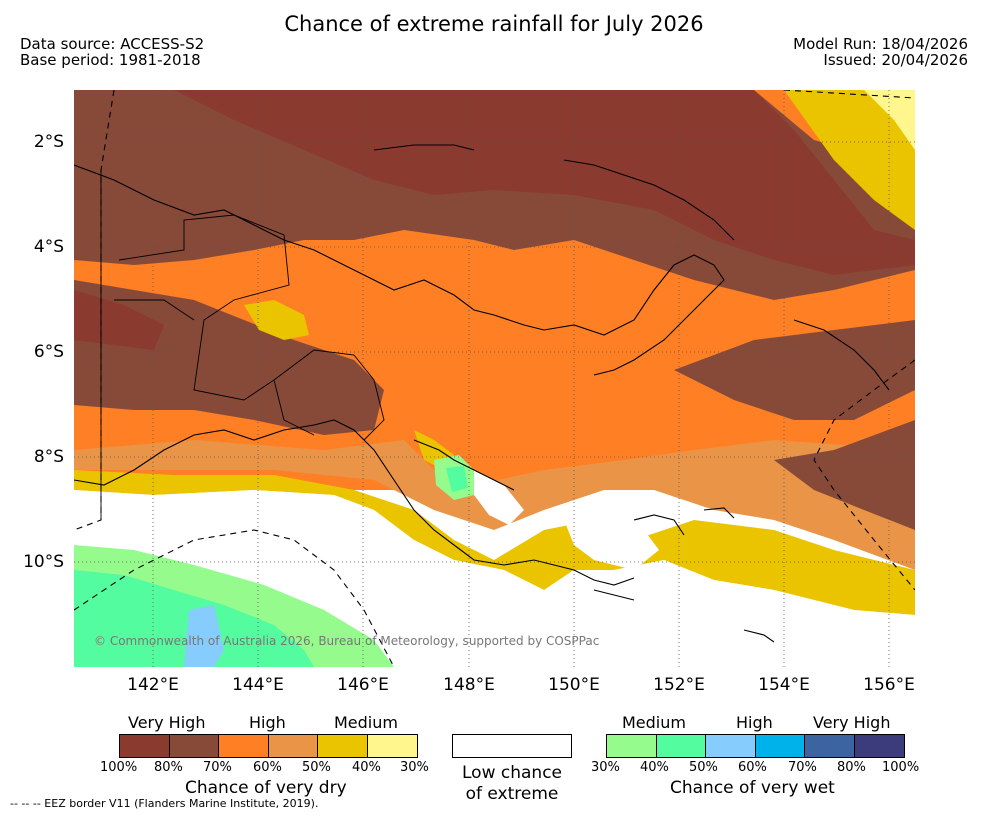 The image size is (988, 816). I want to click on neutral-caption: Low chance of extreme, so click(512, 784).